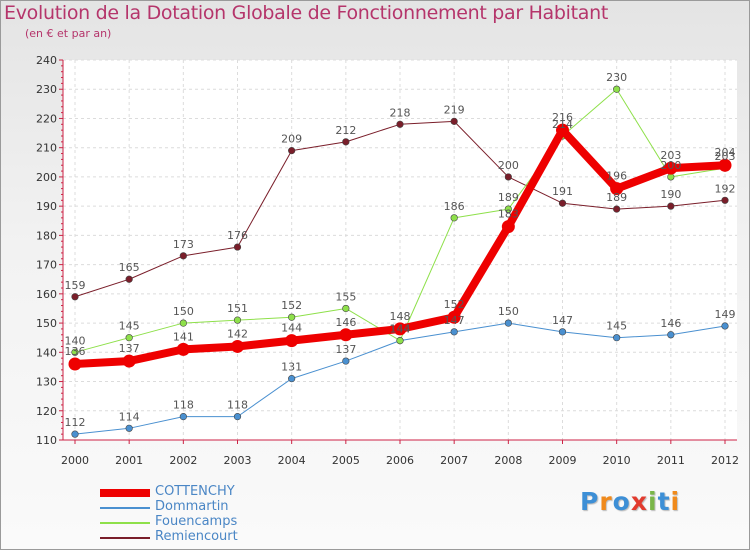  Describe the element at coordinates (46, 352) in the screenshot. I see `y-tick-label: 140` at that location.